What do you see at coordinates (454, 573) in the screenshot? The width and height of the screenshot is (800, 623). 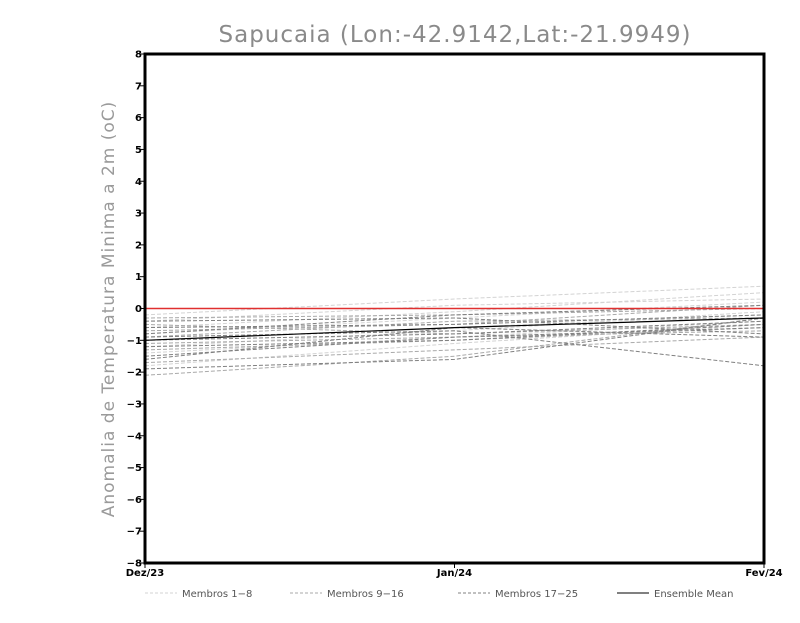 I see `x-tick-label: Jan/24` at bounding box center [454, 573].